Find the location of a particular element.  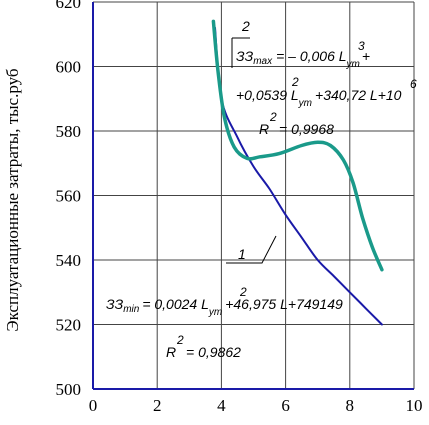

max-eq-line2-sup: 2 is located at coordinates (295, 82).